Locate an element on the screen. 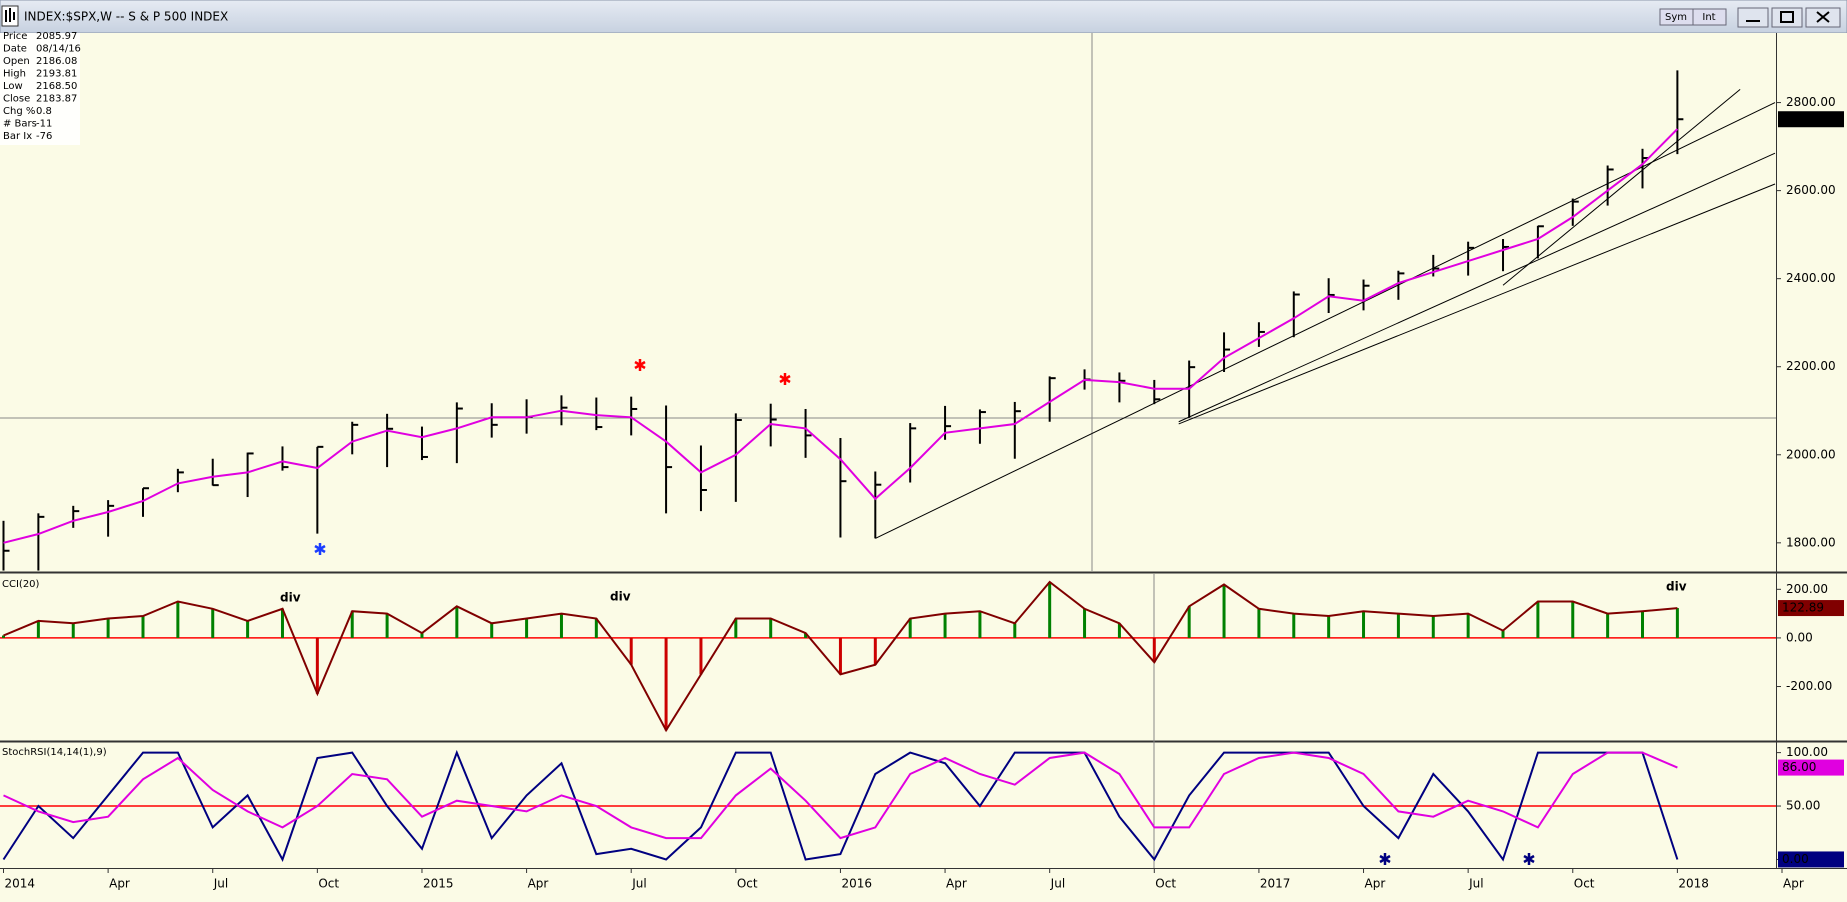 This screenshot has width=1847, height=902. data-box-label: Date is located at coordinates (15, 49).